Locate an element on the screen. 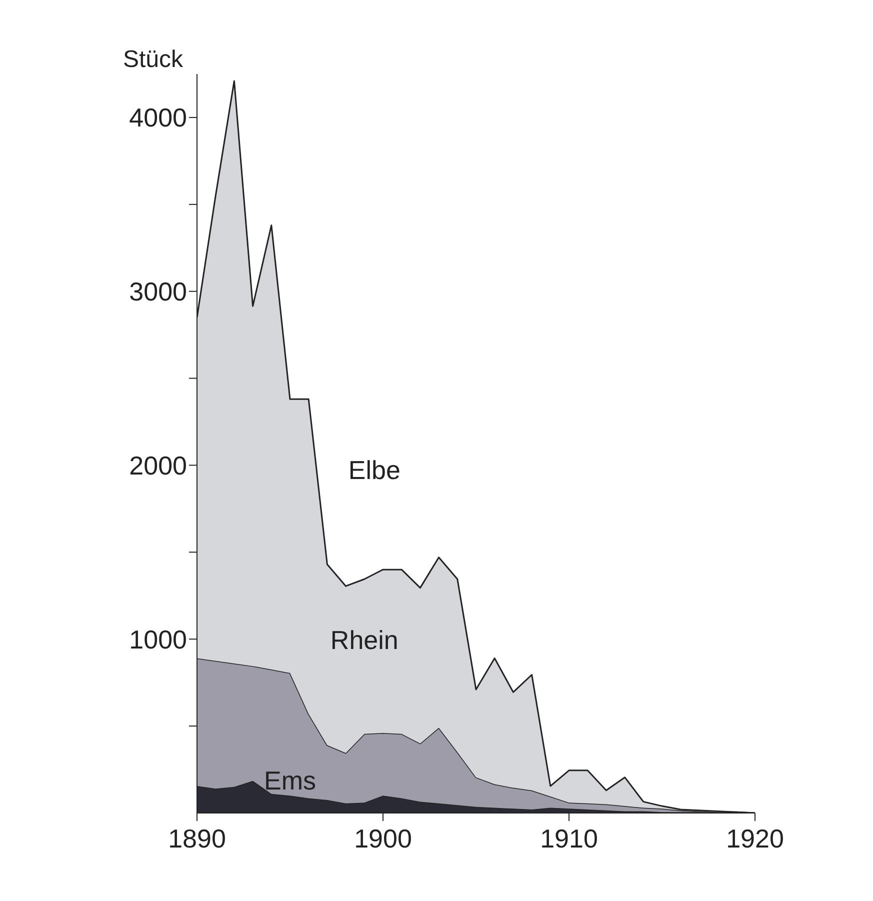 Image resolution: width=873 pixels, height=901 pixels. x-tick-label: 1900 is located at coordinates (383, 838).